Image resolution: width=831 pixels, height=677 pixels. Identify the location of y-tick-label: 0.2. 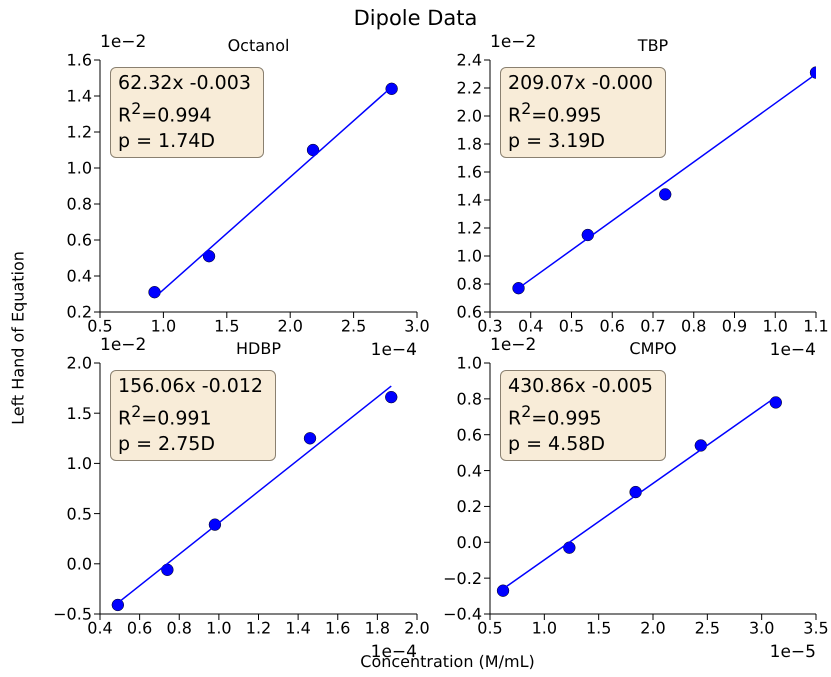
(469, 506).